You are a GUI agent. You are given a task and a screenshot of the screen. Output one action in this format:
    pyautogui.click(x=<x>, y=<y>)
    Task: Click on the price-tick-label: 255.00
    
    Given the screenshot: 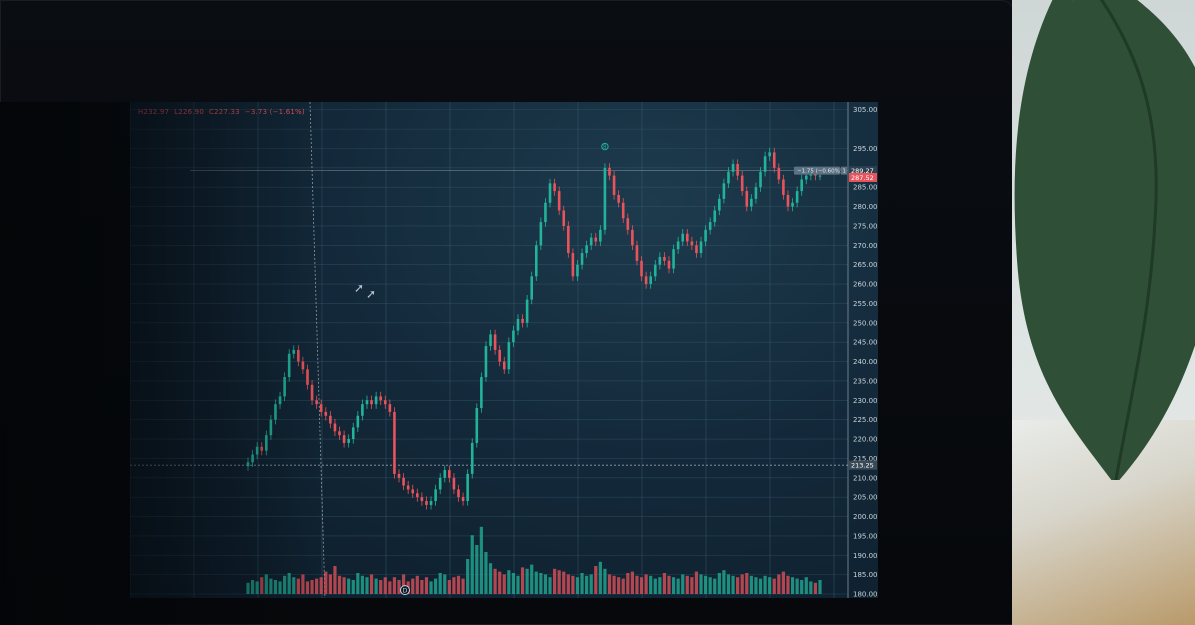 What is the action you would take?
    pyautogui.click(x=865, y=304)
    